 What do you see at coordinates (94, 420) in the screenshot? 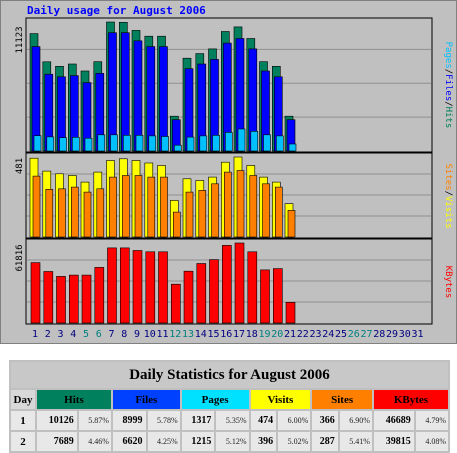
I see `row-hits-pct: 5.87%` at bounding box center [94, 420].